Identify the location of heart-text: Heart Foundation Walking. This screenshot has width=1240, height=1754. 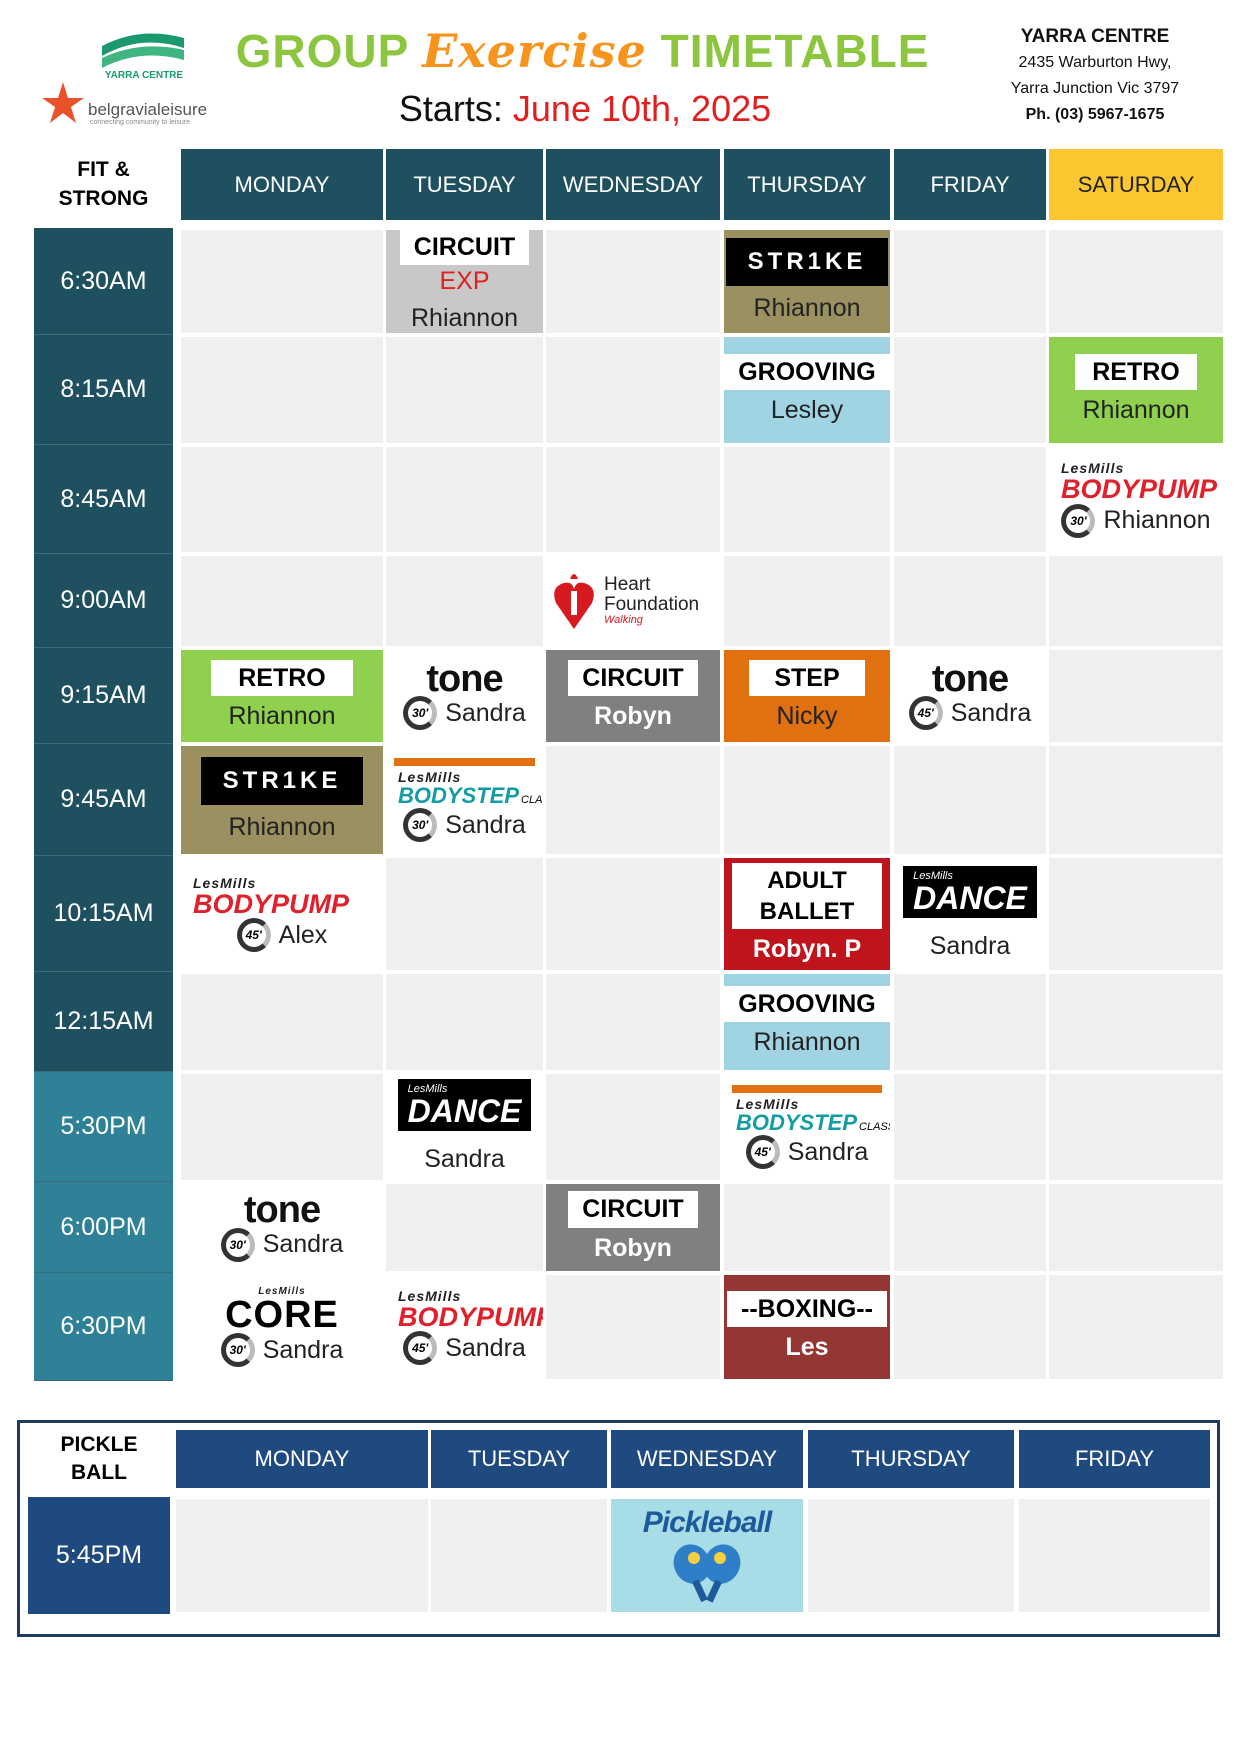
(659, 600).